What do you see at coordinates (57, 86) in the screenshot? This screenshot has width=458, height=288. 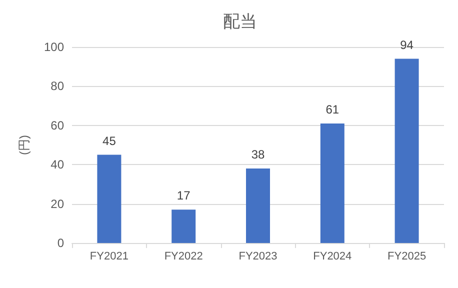 I see `y-tick-label: 80` at bounding box center [57, 86].